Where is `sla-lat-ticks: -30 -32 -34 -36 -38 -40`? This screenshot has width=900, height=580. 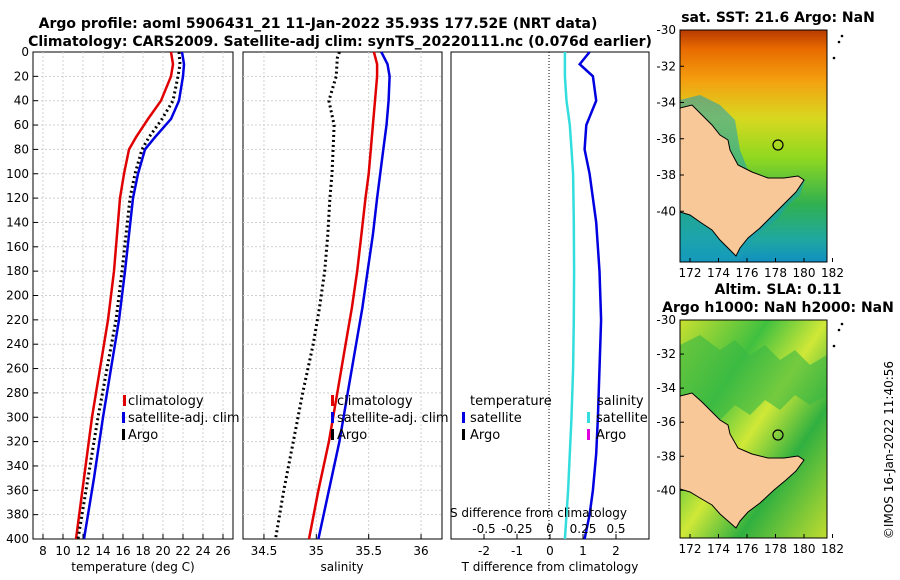 sla-lat-ticks: -30 -32 -34 -36 -38 -40 is located at coordinates (670, 405).